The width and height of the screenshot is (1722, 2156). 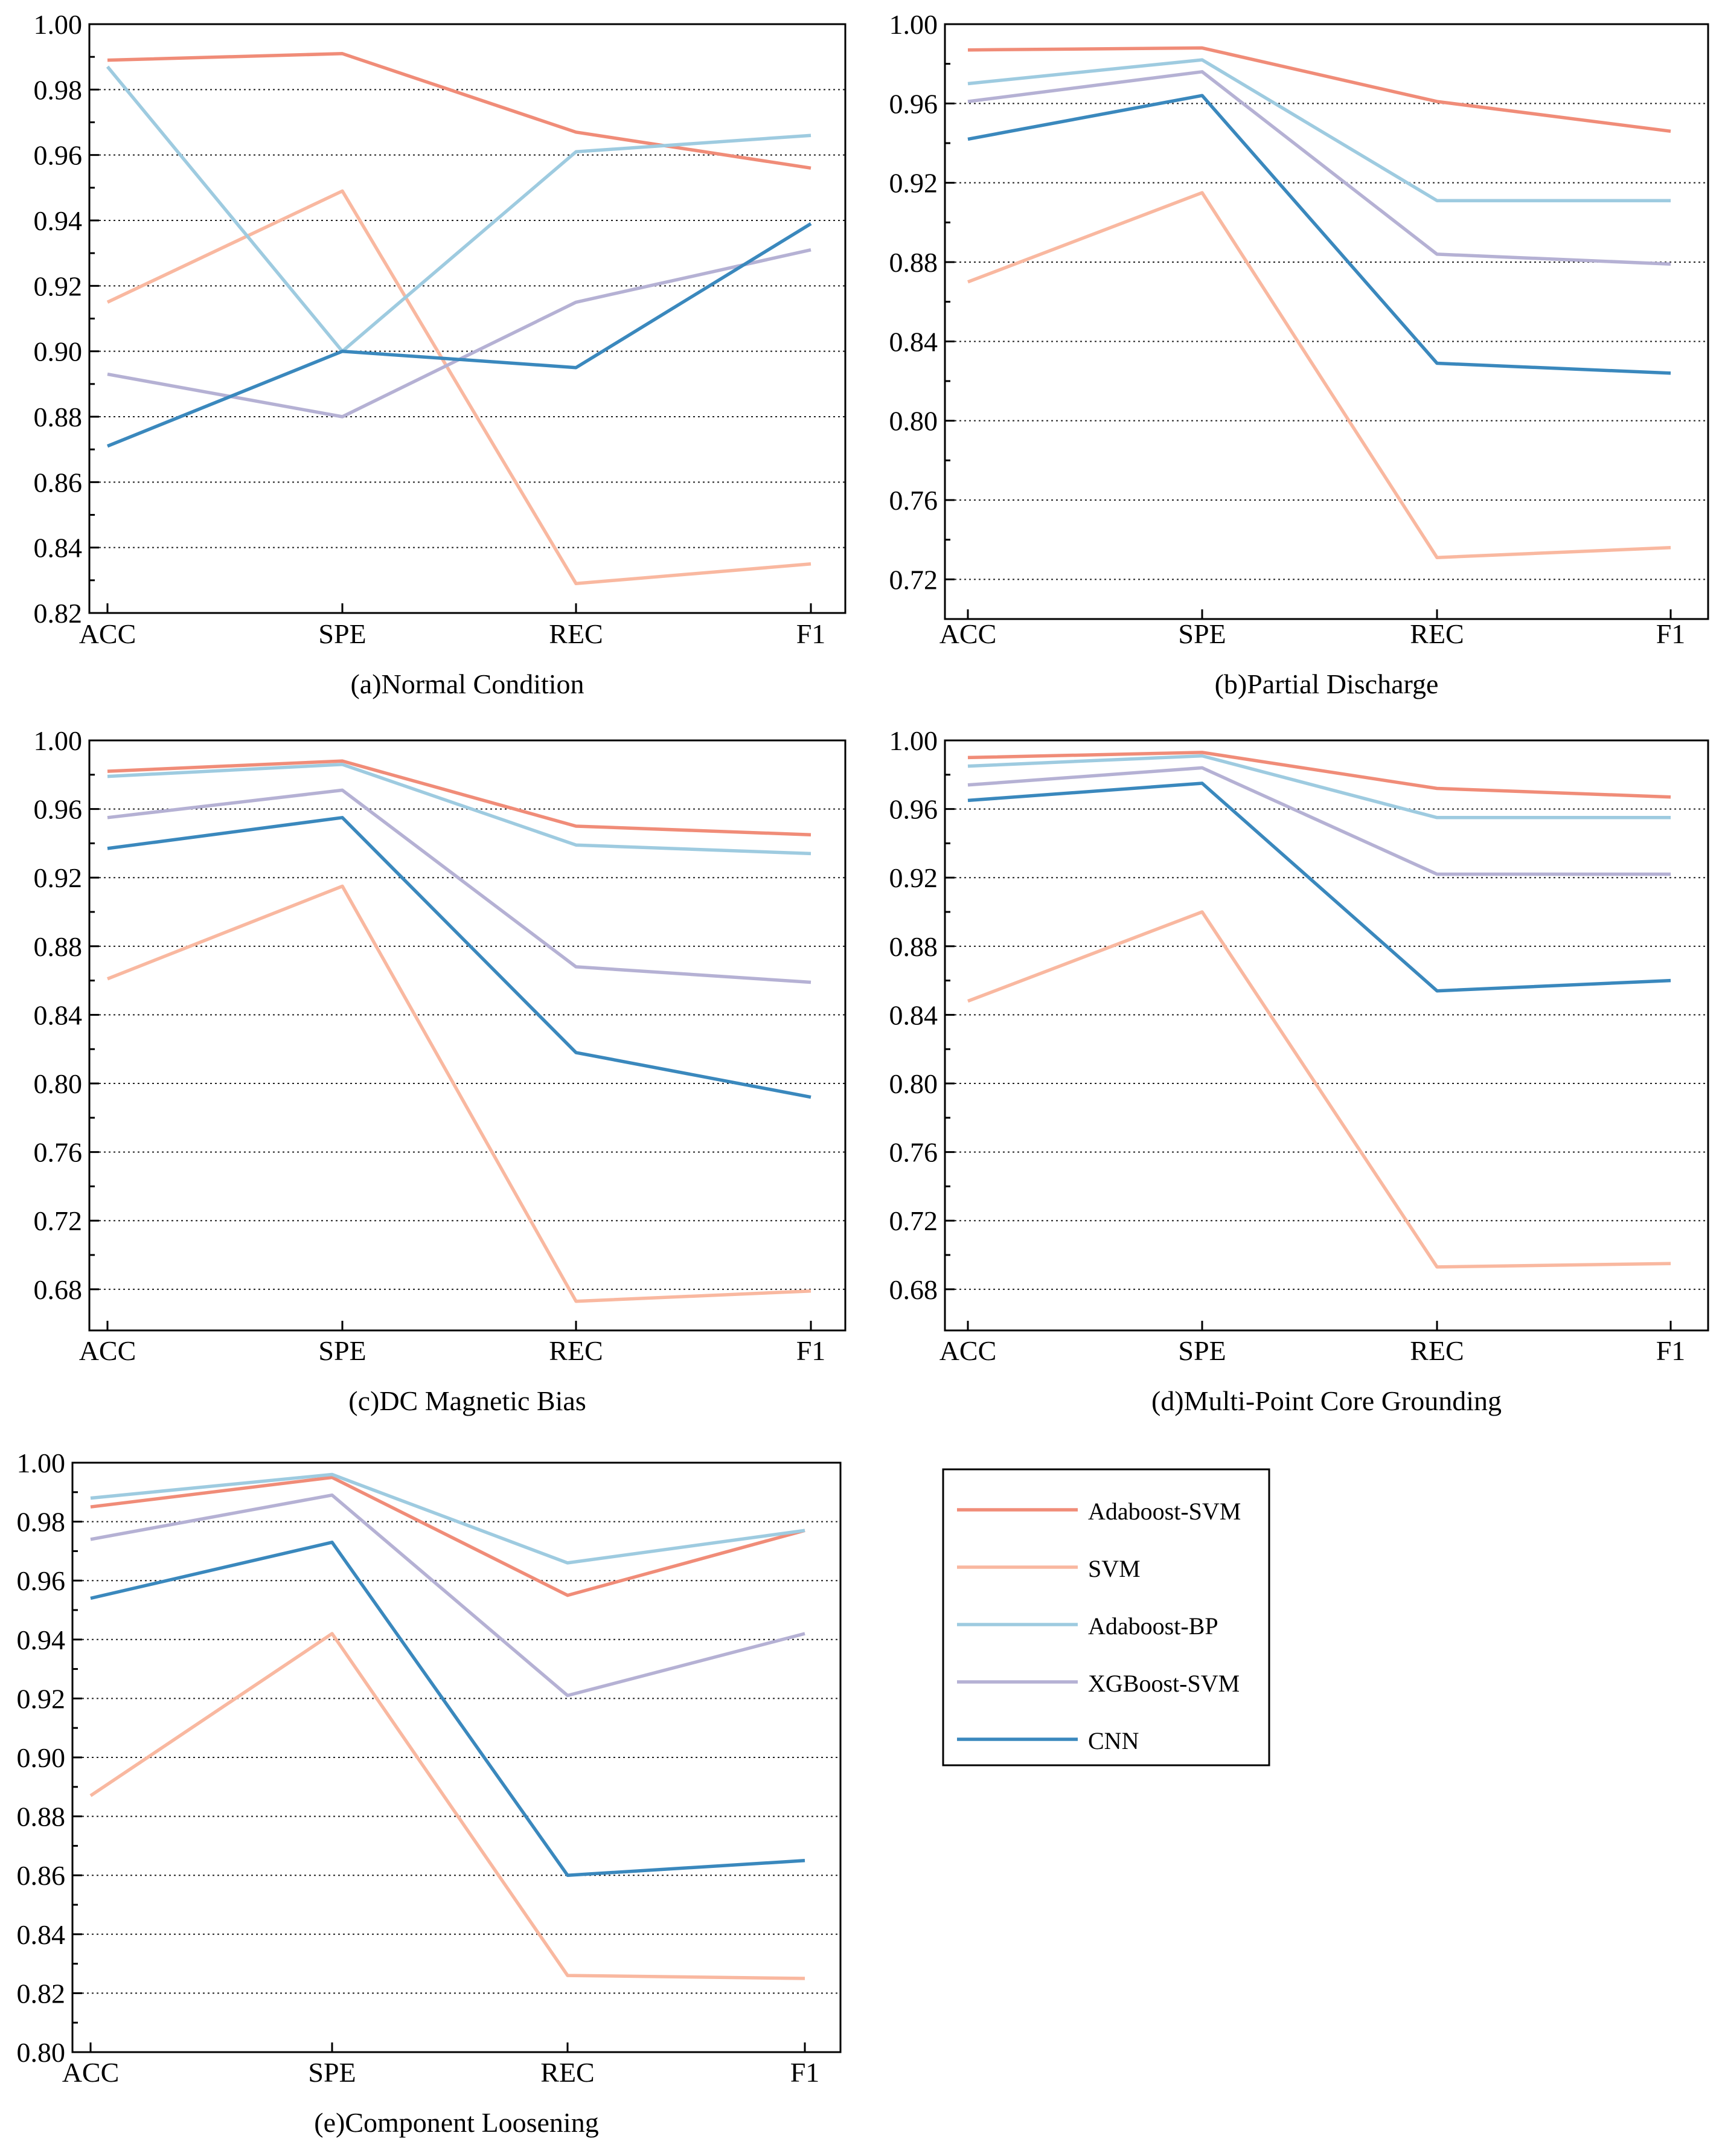 I want to click on legend-label: XGBoost-SVM, so click(x=1164, y=1683).